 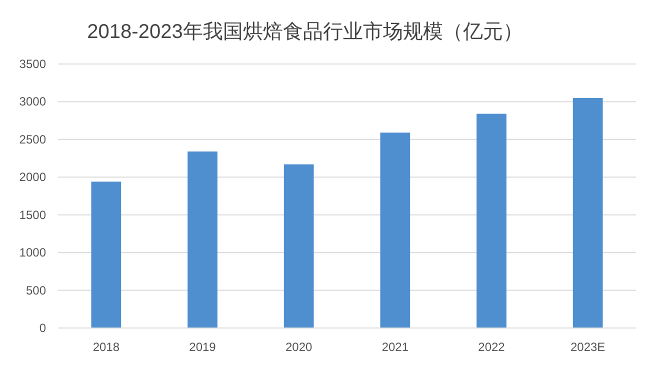 I want to click on y-tick-label: 0, so click(x=42, y=328).